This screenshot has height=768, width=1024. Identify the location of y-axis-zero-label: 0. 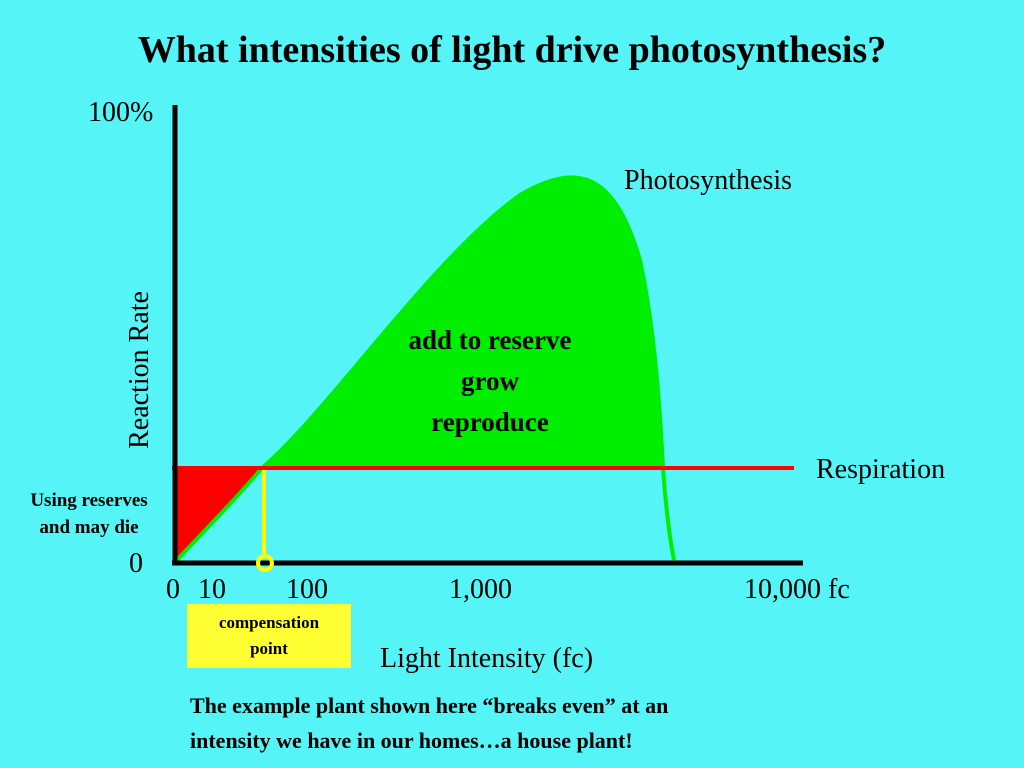
(136, 563).